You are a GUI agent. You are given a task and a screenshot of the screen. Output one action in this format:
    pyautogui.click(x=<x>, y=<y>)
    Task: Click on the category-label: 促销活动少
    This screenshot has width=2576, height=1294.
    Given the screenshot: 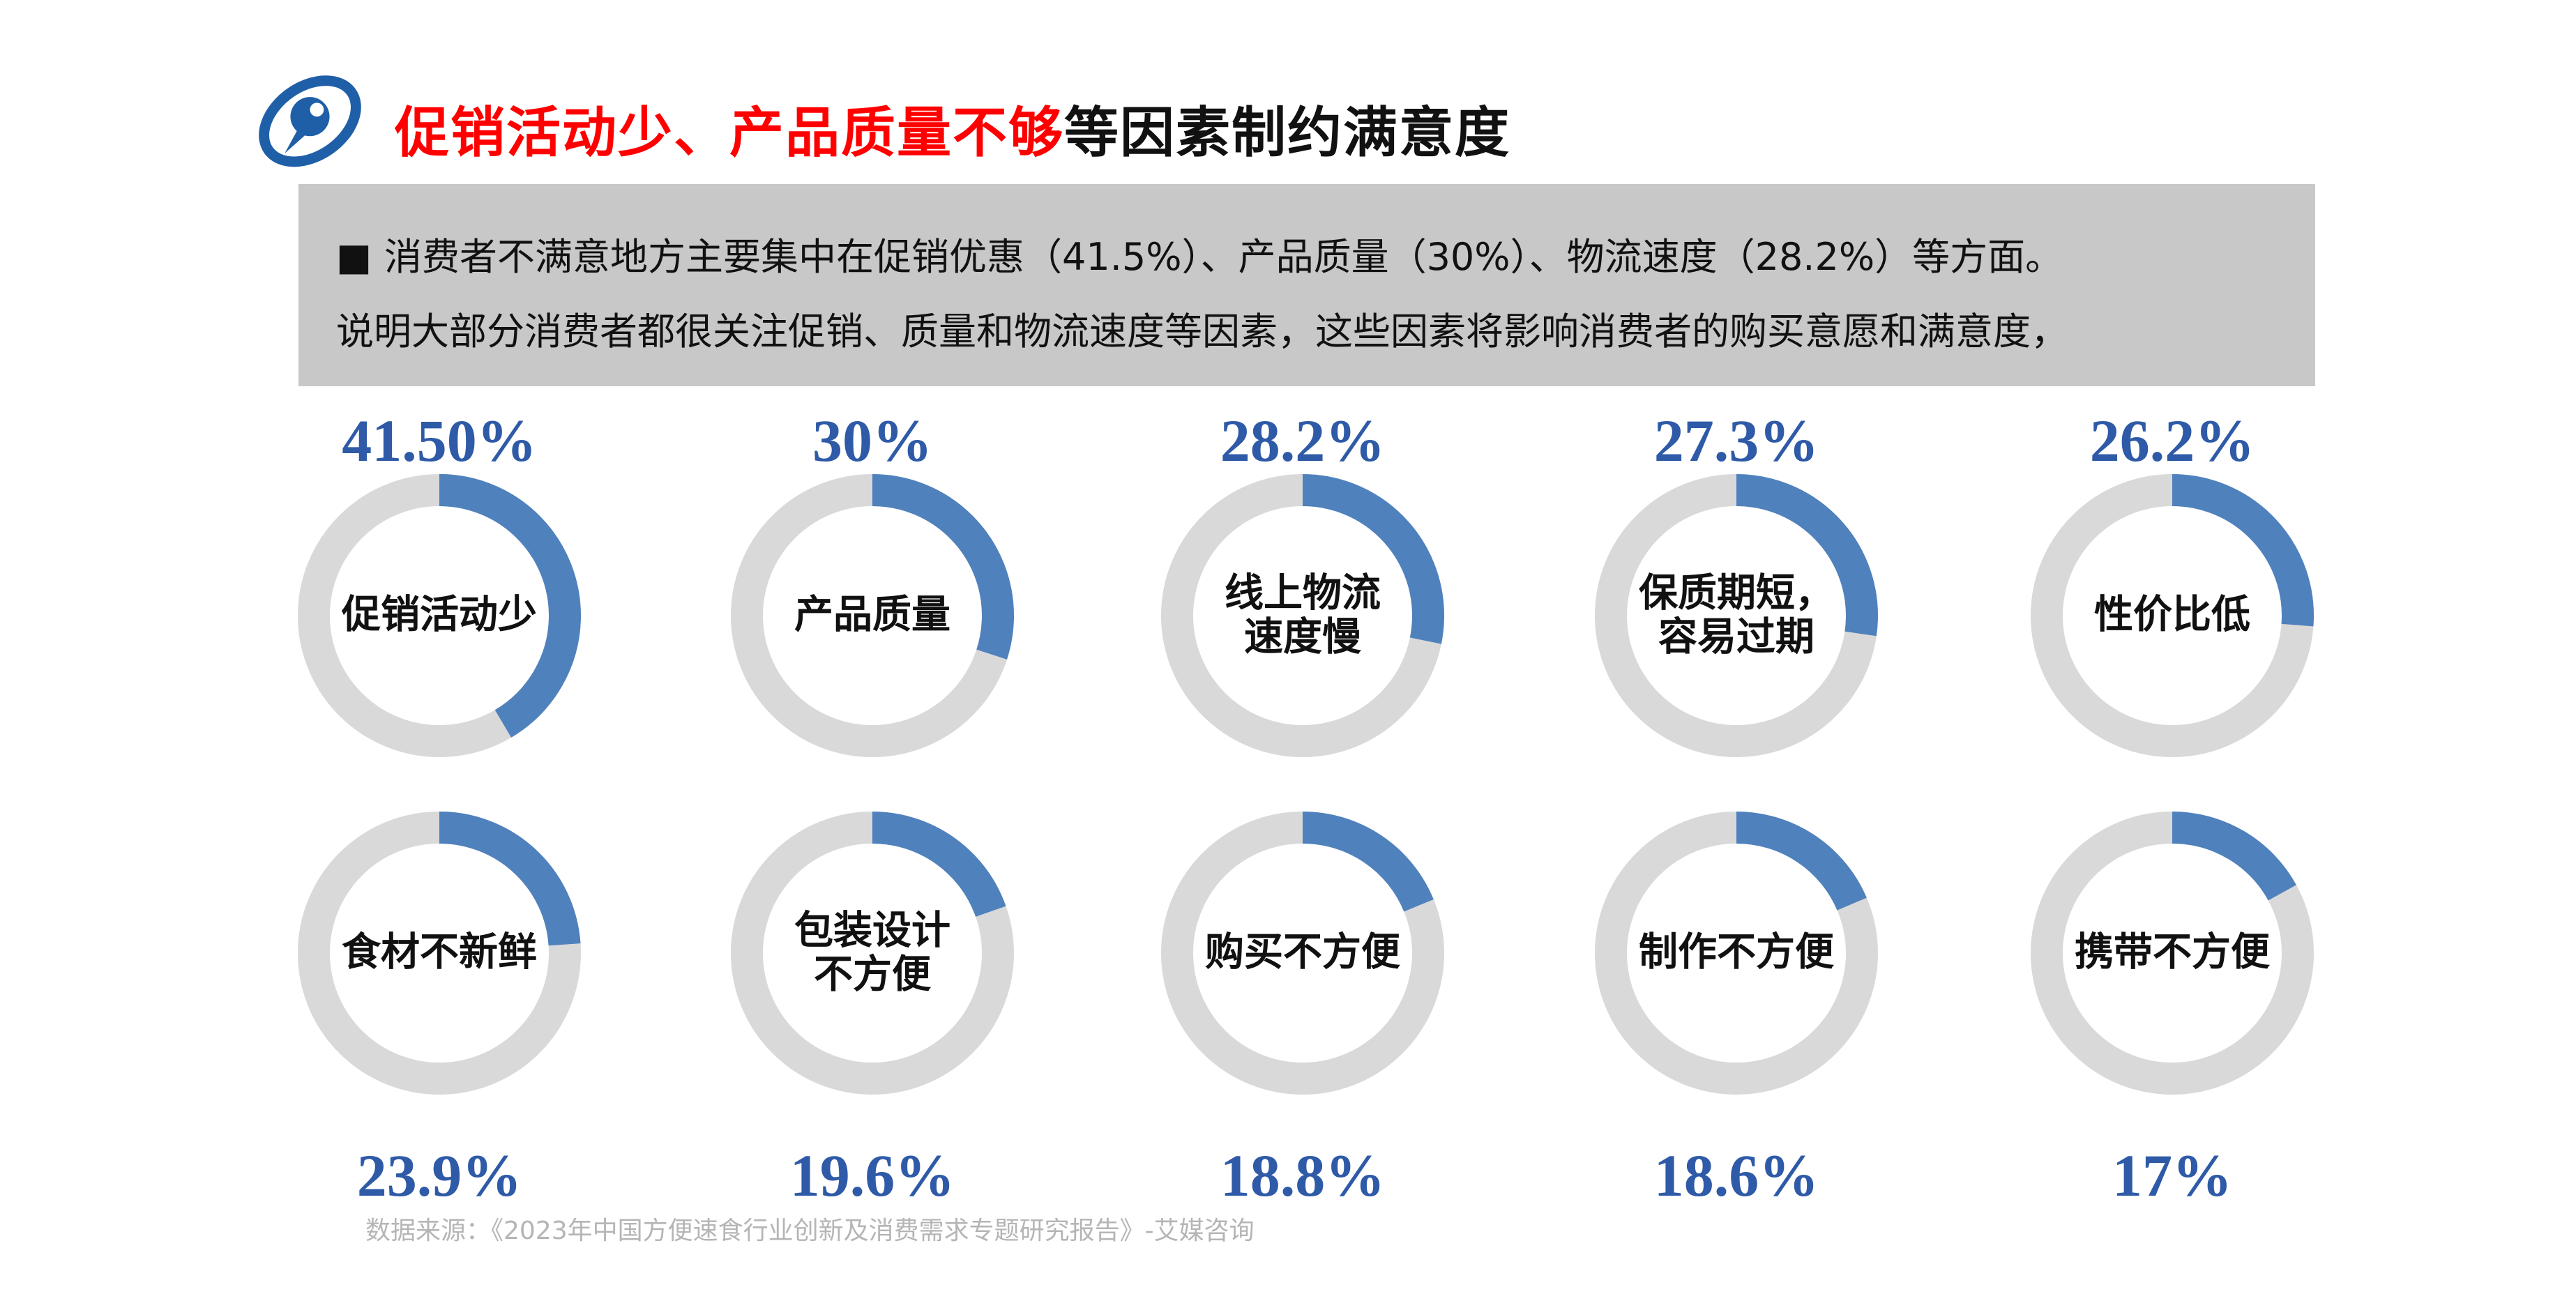 What is the action you would take?
    pyautogui.click(x=439, y=615)
    